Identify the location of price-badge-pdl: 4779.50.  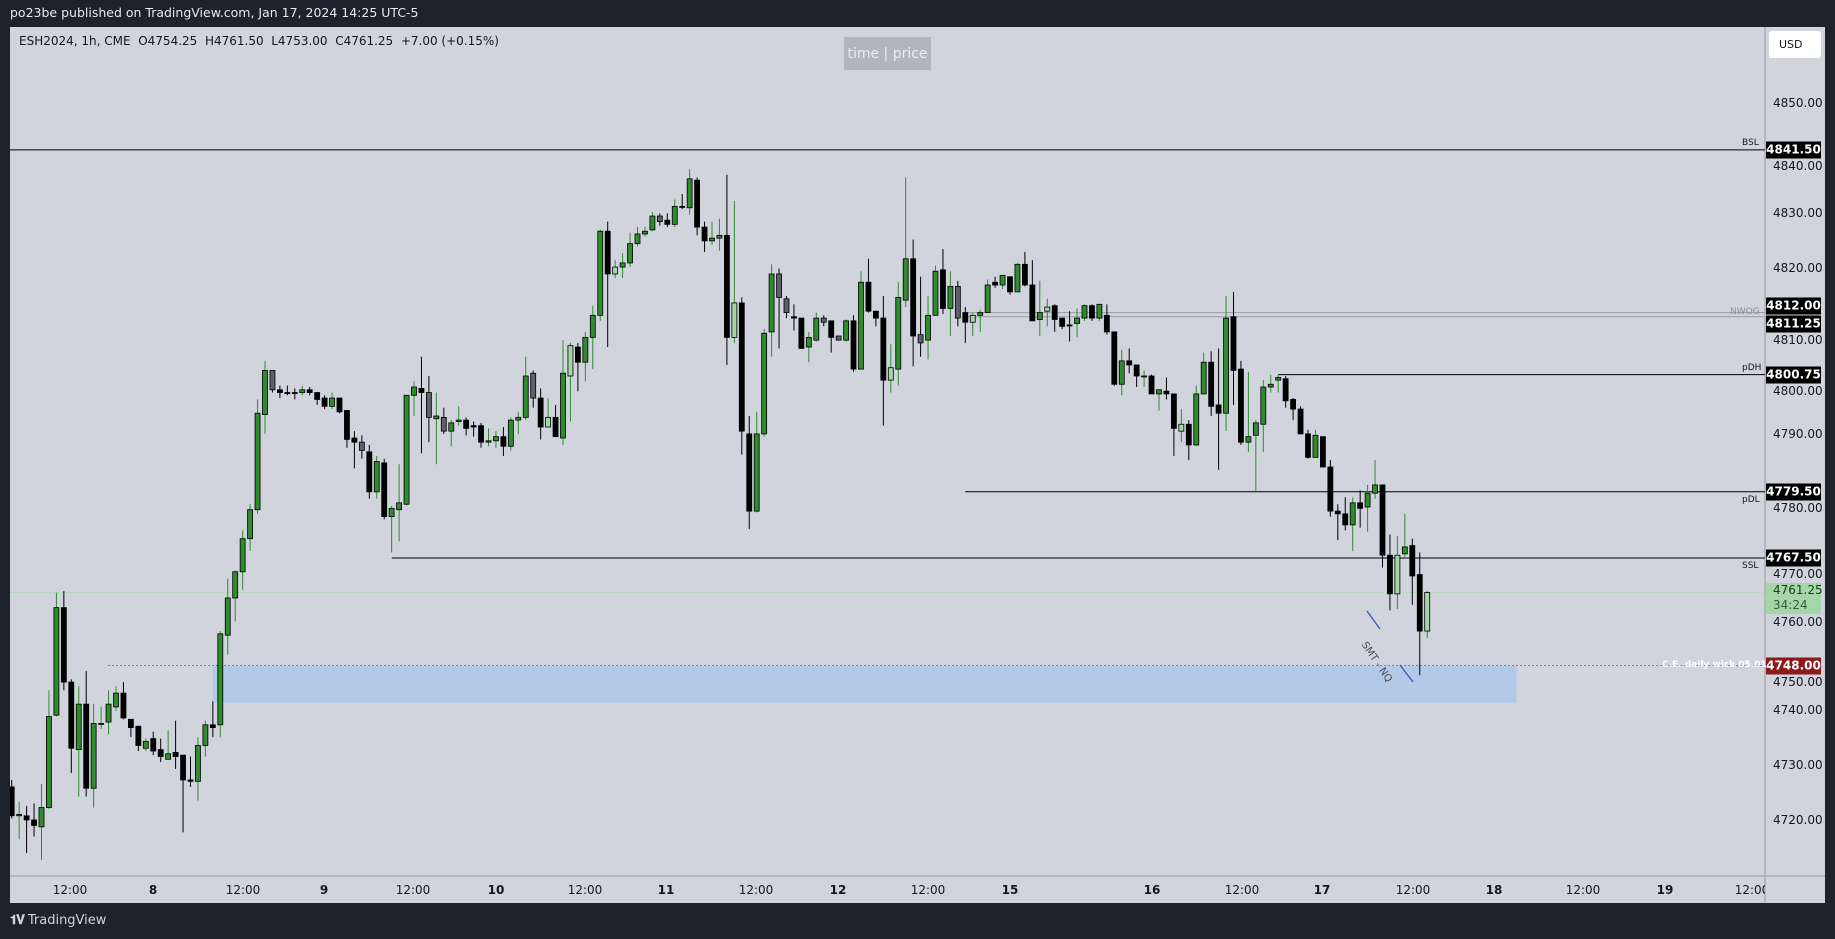
(1793, 492).